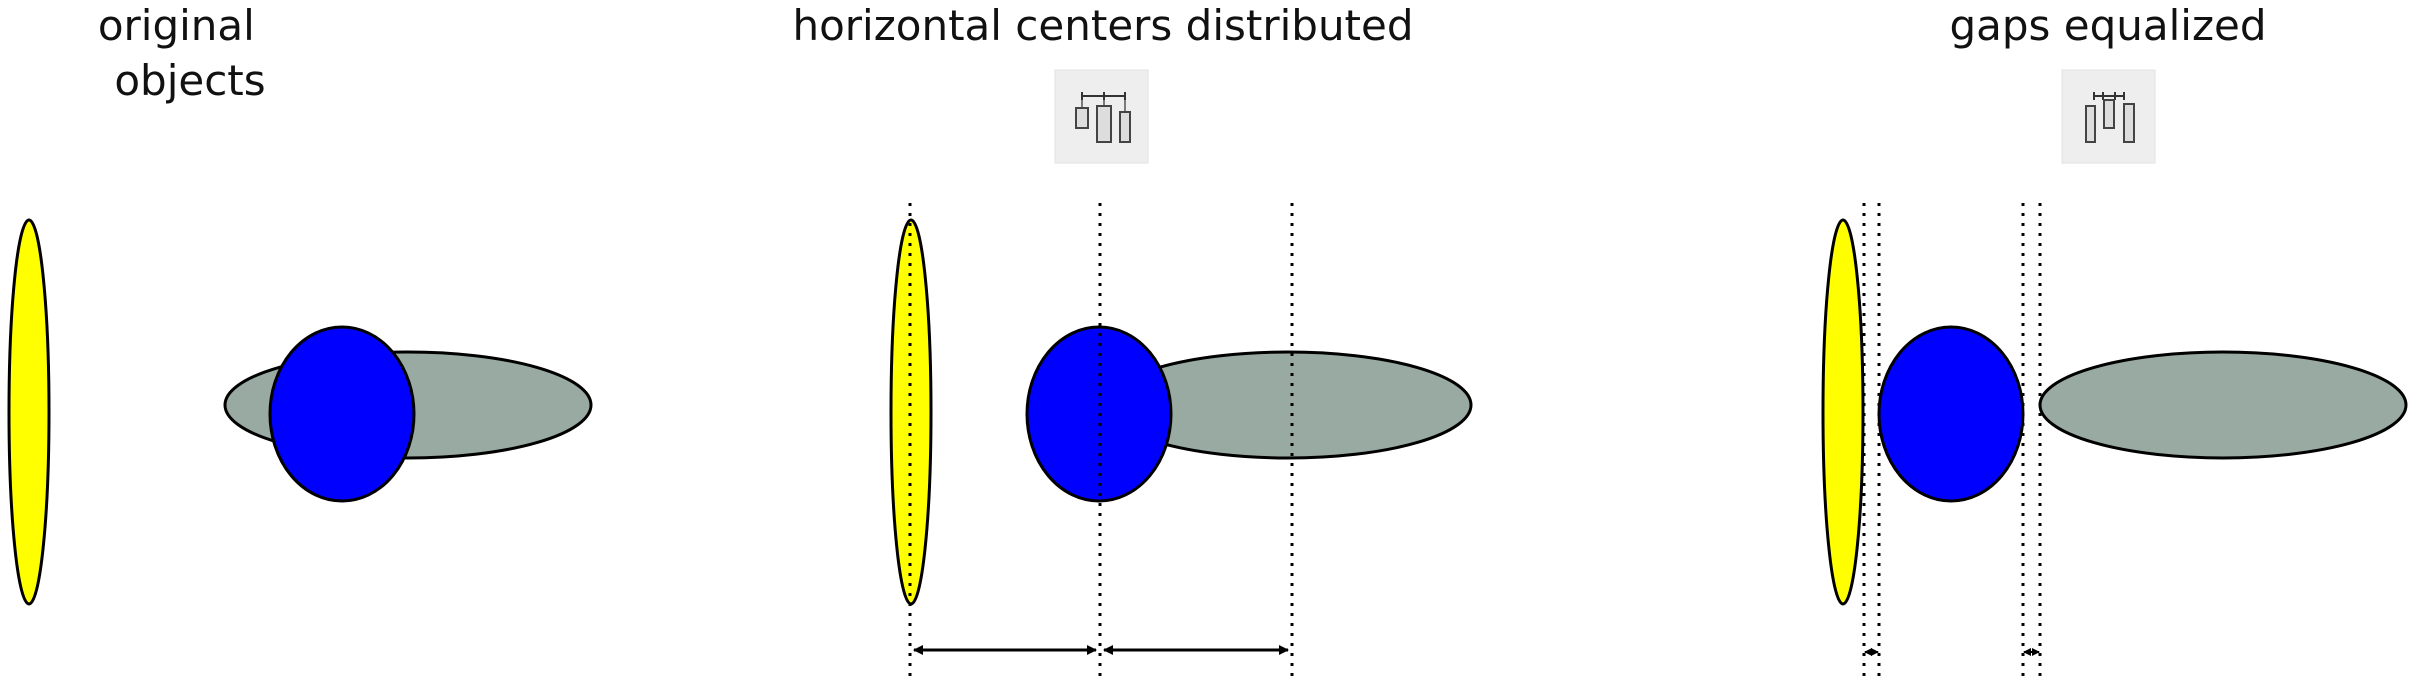  Describe the element at coordinates (176, 25) in the screenshot. I see `panel-original-title-line-1: original` at that location.